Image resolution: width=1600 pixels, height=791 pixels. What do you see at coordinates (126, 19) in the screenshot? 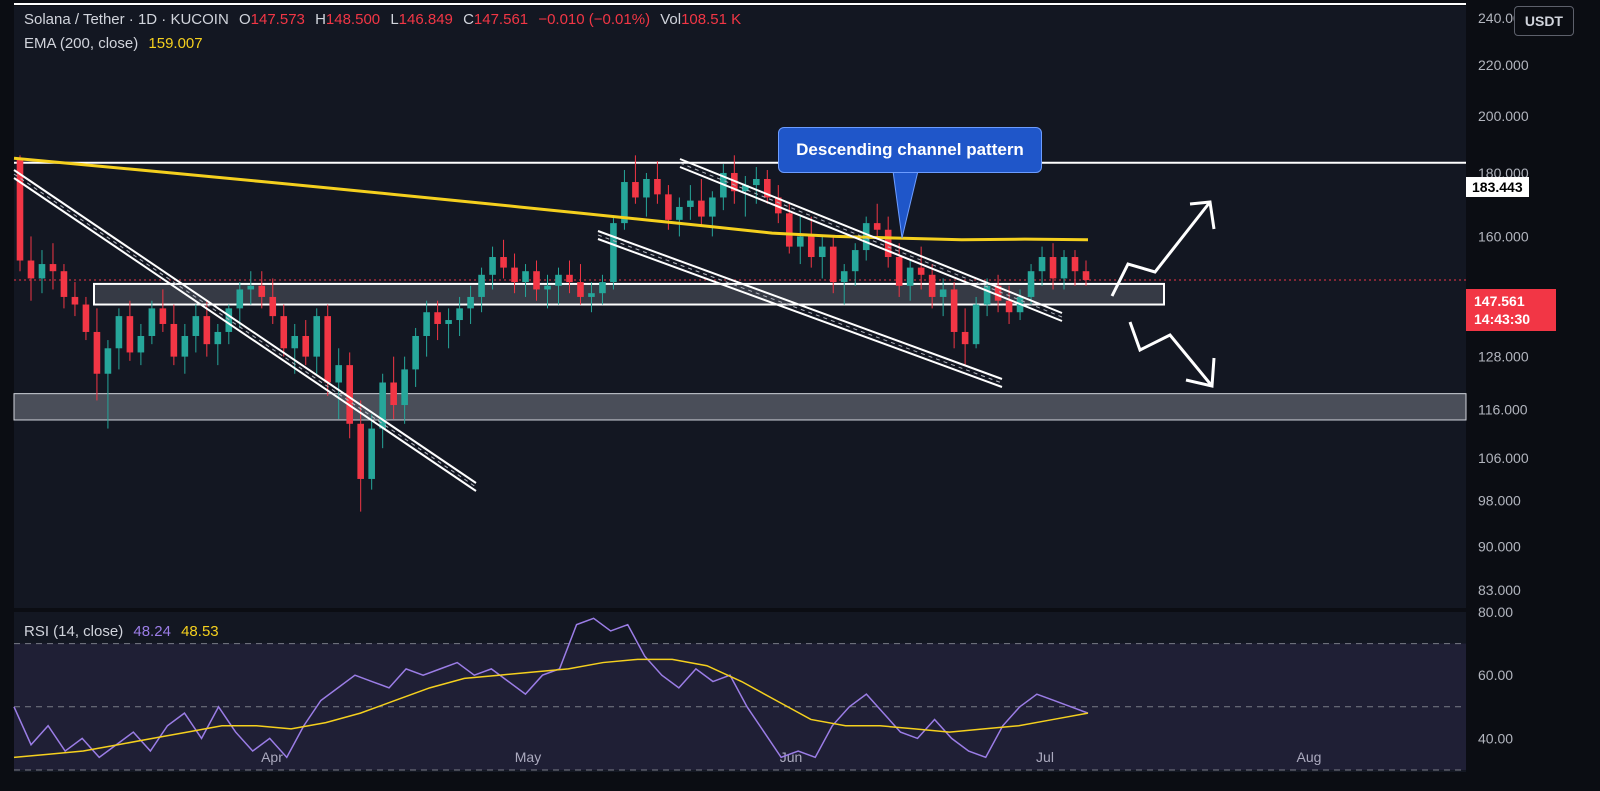
I see `symbol-title: Solana / Tether · 1D · KUCOIN` at bounding box center [126, 19].